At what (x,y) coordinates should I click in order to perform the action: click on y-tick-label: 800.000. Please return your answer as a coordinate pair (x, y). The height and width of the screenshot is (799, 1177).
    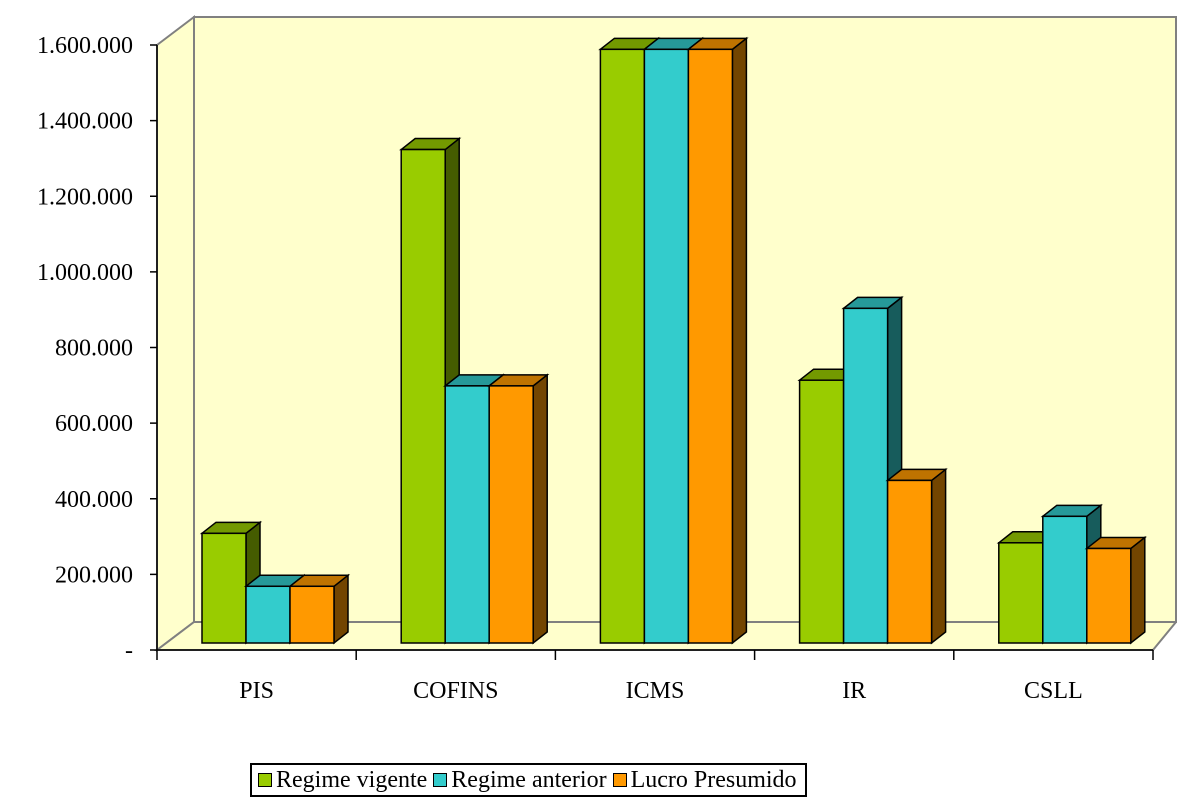
    Looking at the image, I should click on (94, 349).